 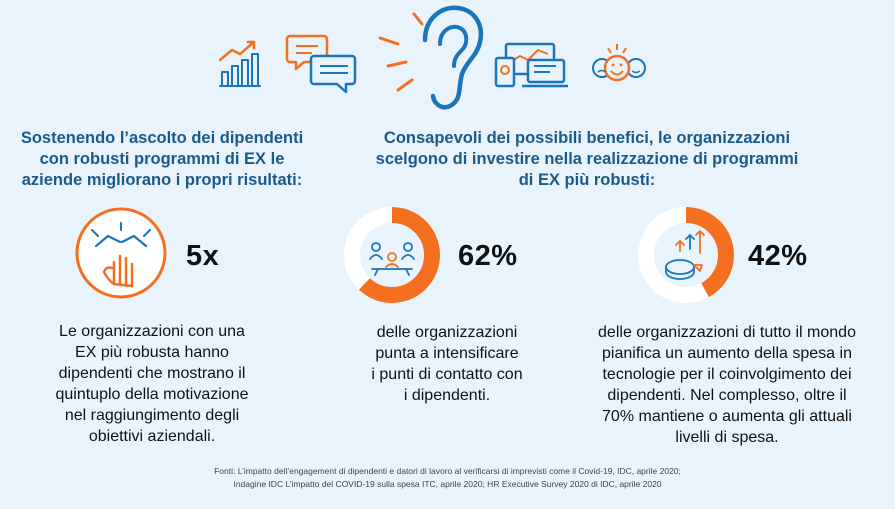 I want to click on description-line: dipendenti. Nel complesso, oltre il, so click(x=727, y=395).